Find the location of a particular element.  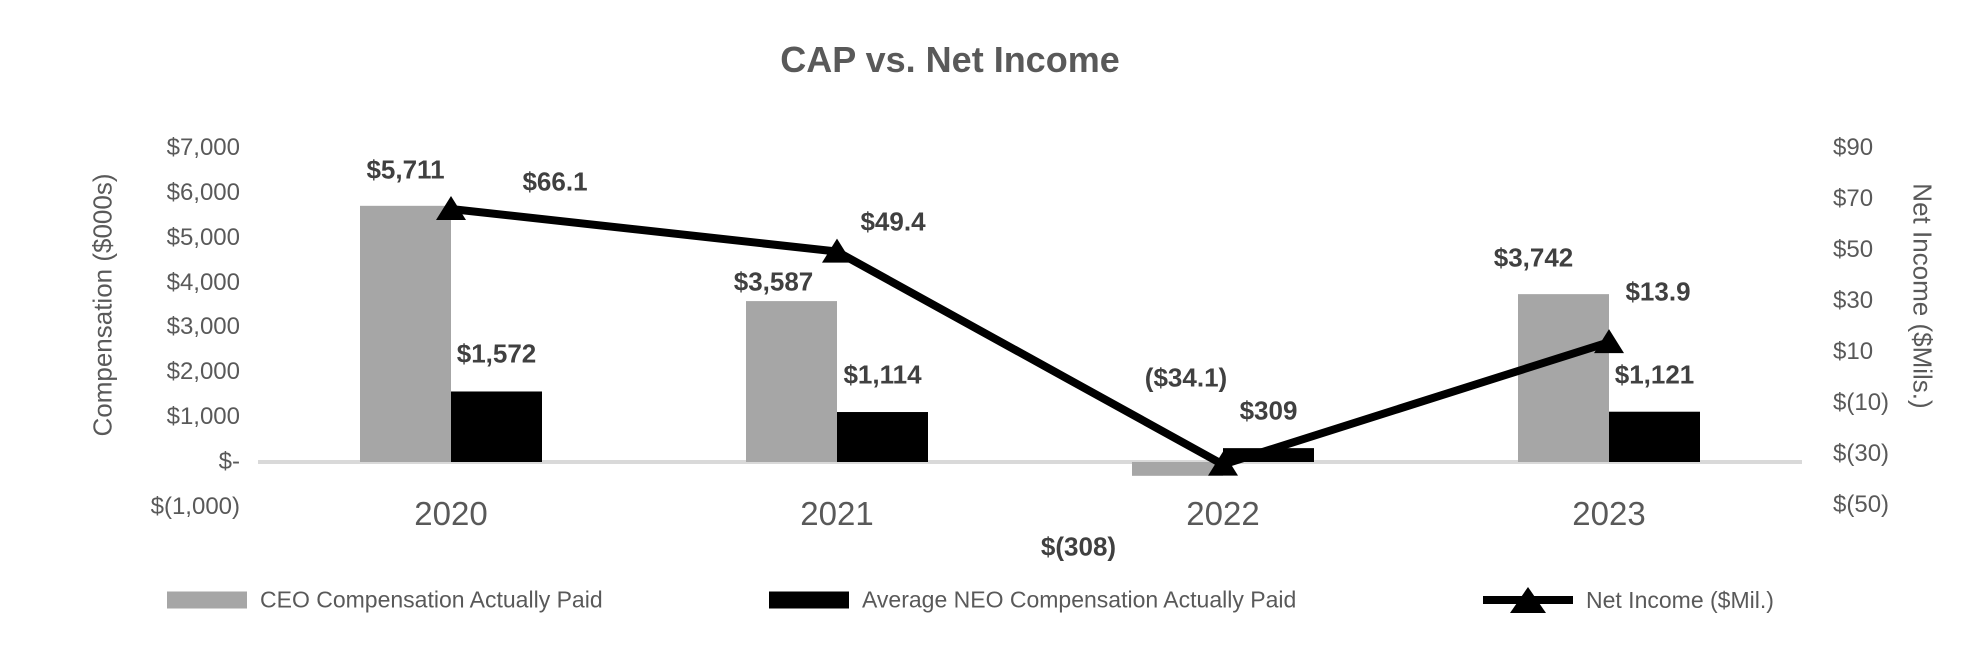

neo-bar-label-2023: $1,121 is located at coordinates (1654, 374).